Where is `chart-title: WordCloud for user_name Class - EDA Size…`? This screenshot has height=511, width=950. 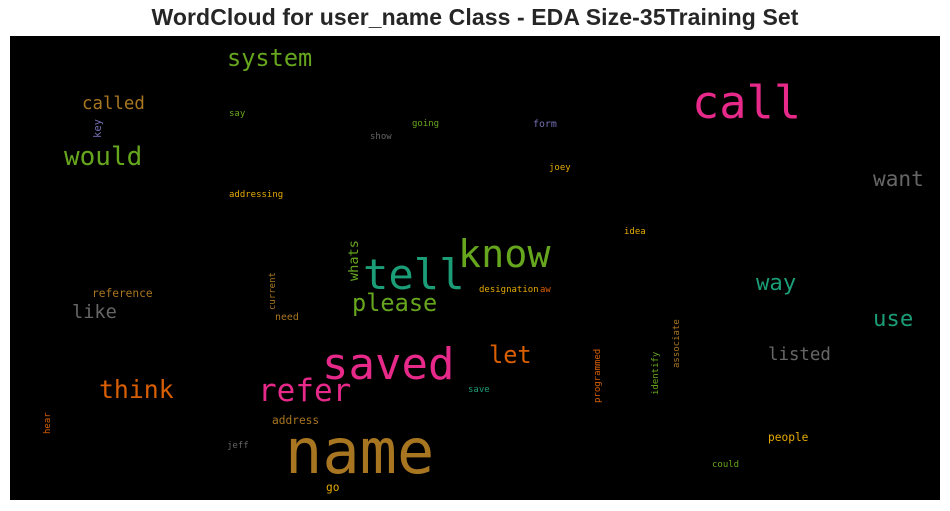 chart-title: WordCloud for user_name Class - EDA Size… is located at coordinates (475, 17).